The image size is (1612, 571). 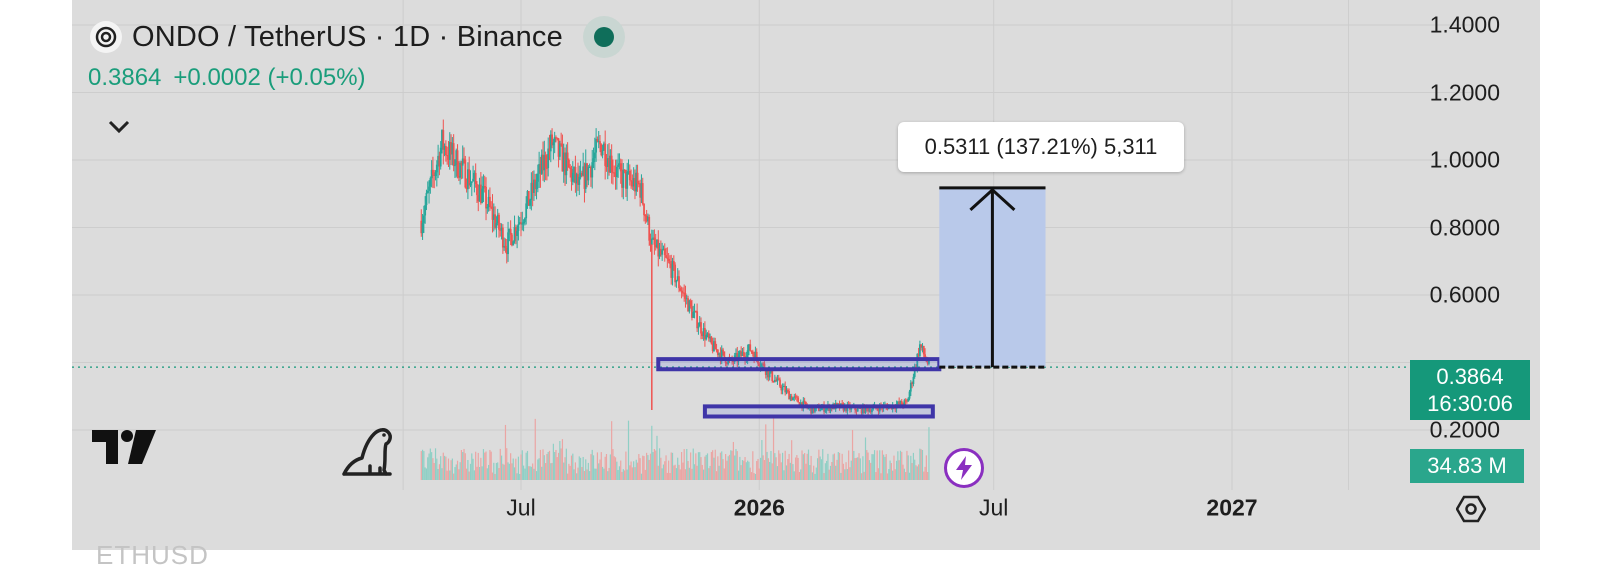 What do you see at coordinates (119, 127) in the screenshot?
I see `chevron-down-icon` at bounding box center [119, 127].